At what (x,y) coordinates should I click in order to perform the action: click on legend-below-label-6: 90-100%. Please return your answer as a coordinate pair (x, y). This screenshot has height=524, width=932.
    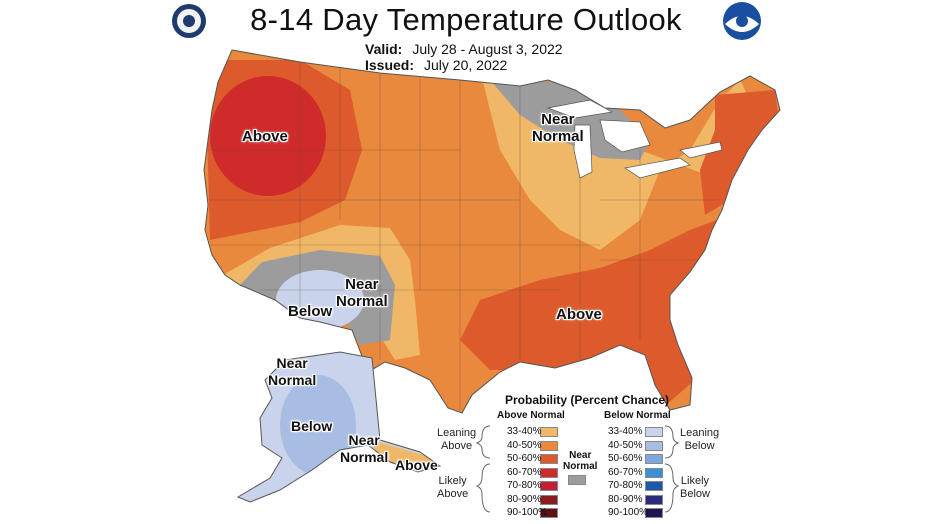
    Looking at the image, I should click on (628, 512).